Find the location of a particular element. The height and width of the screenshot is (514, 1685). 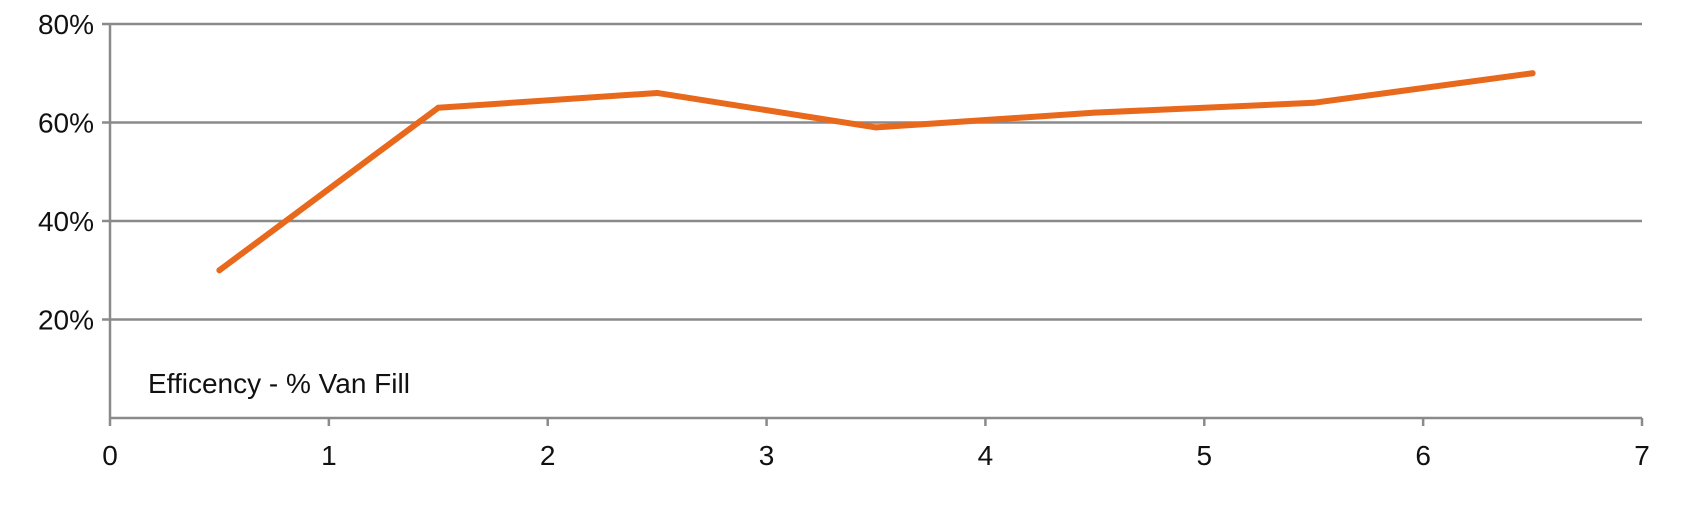

y-tick-label: 40% is located at coordinates (66, 221).